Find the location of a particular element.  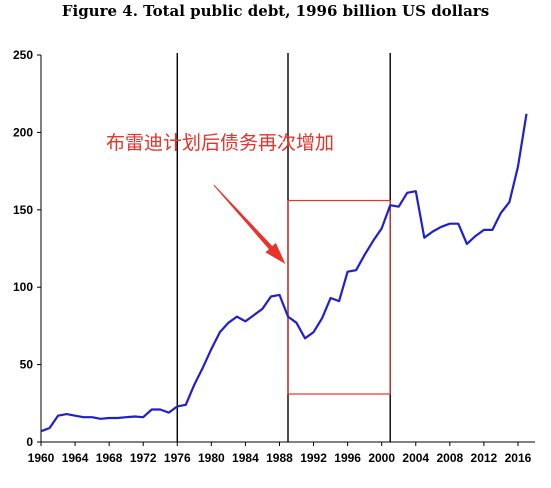

highlight-box-group is located at coordinates (339, 297).